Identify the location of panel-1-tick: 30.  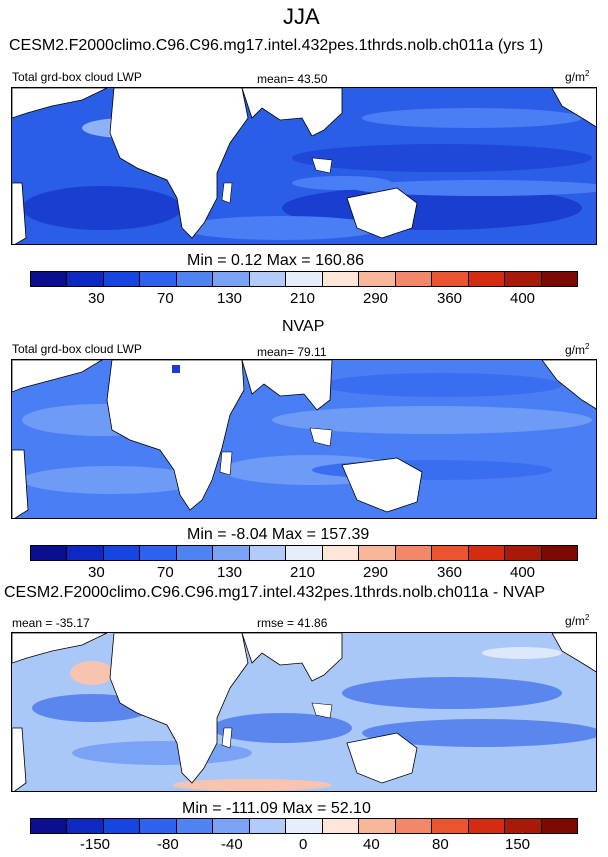
(96, 298).